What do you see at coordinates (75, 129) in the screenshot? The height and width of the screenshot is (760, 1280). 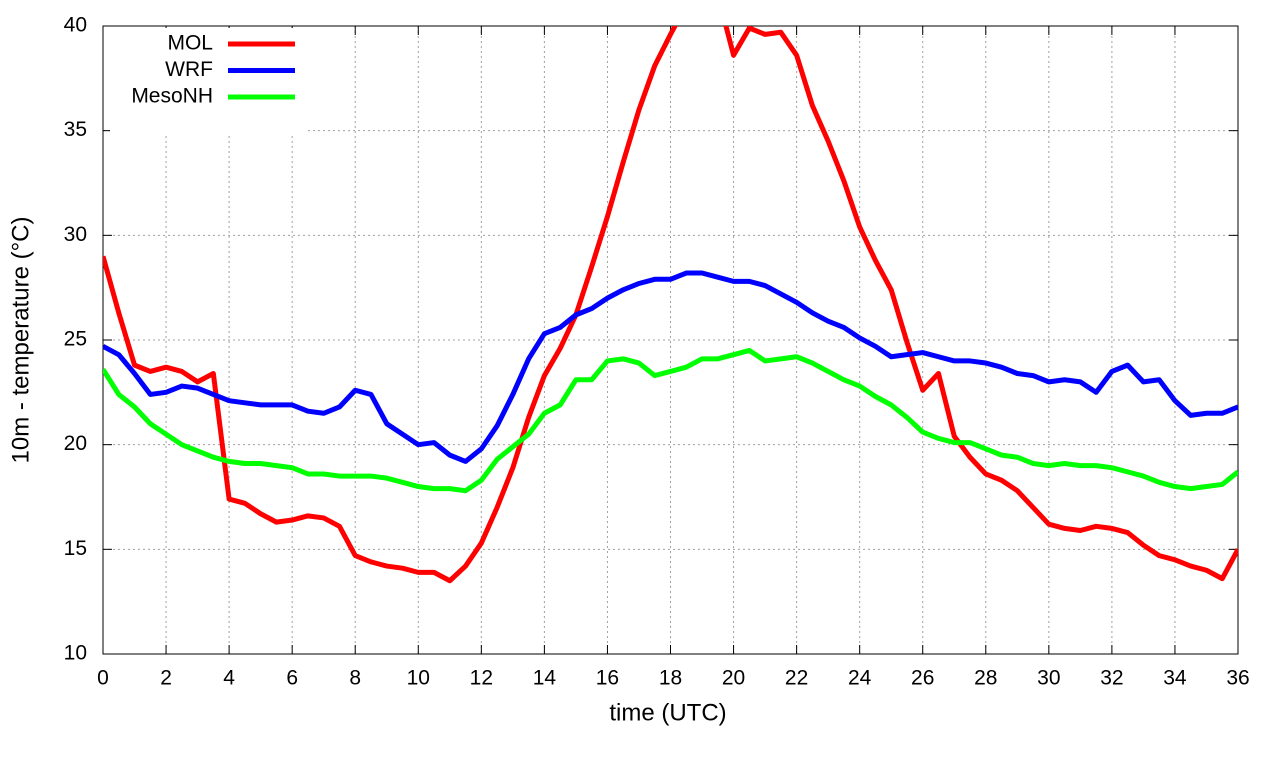 I see `y-tick-label: 35` at bounding box center [75, 129].